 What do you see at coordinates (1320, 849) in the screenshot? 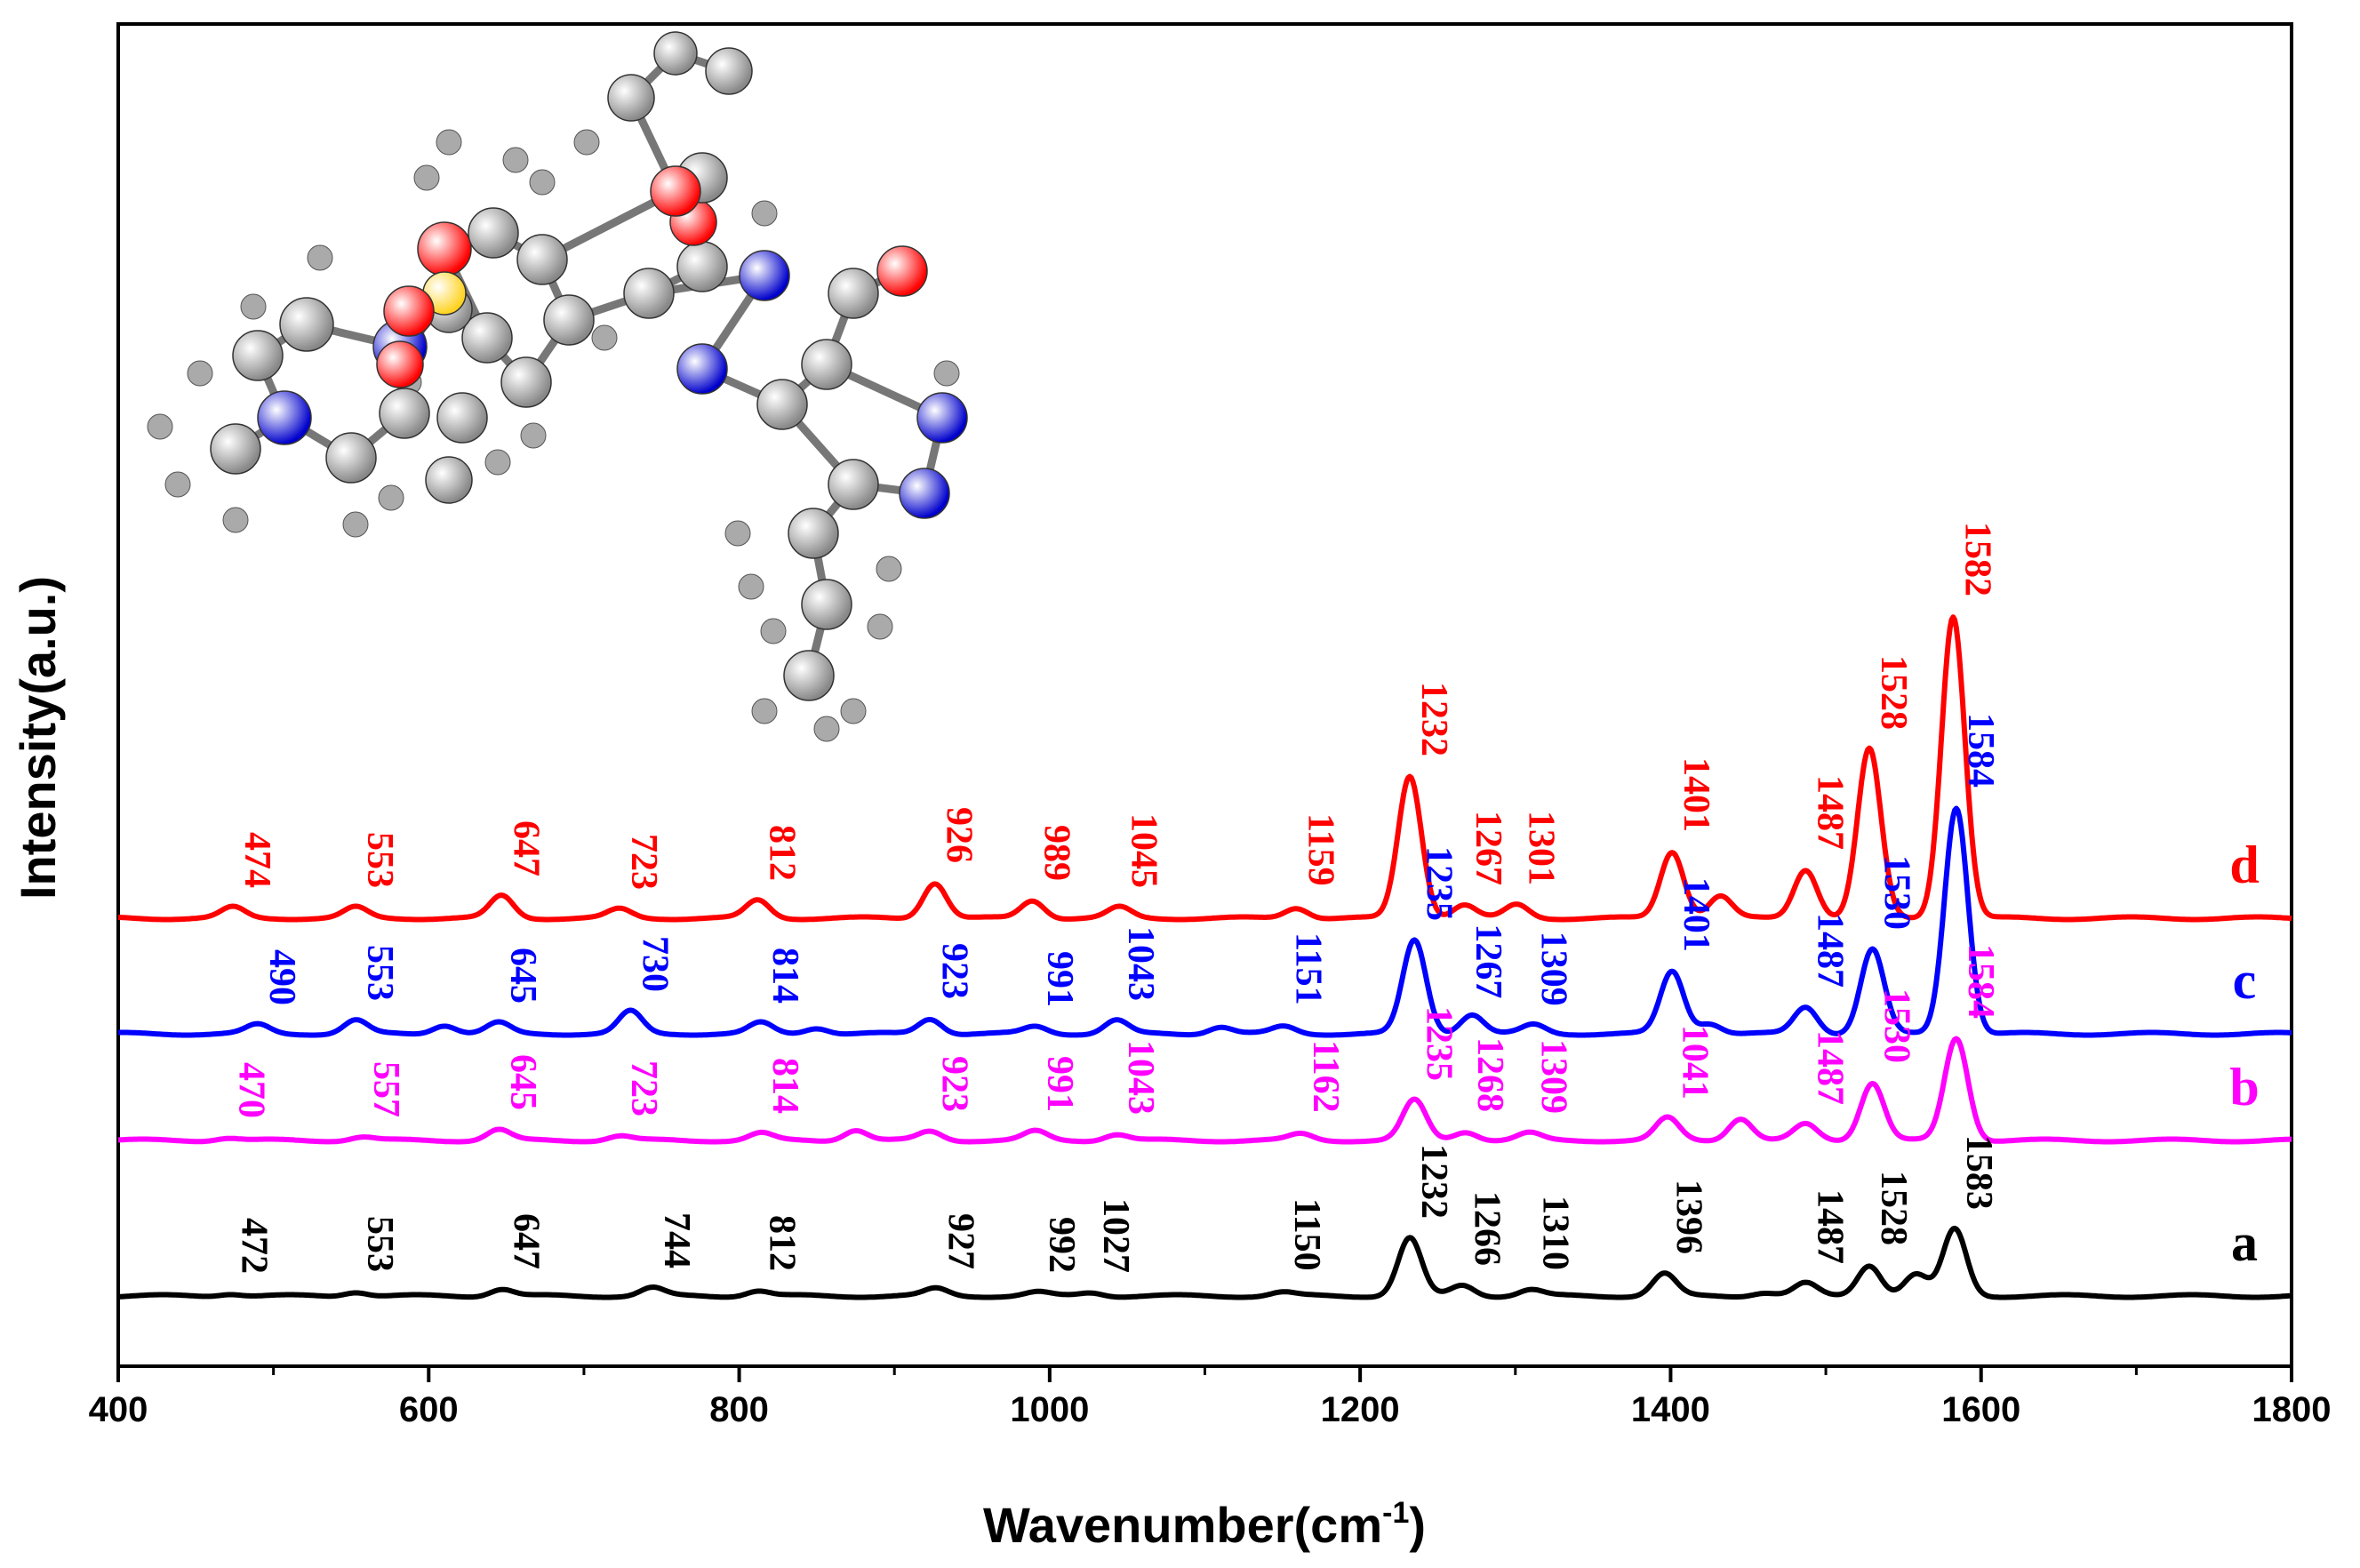
I see `peak-label-d: 1159` at bounding box center [1320, 849].